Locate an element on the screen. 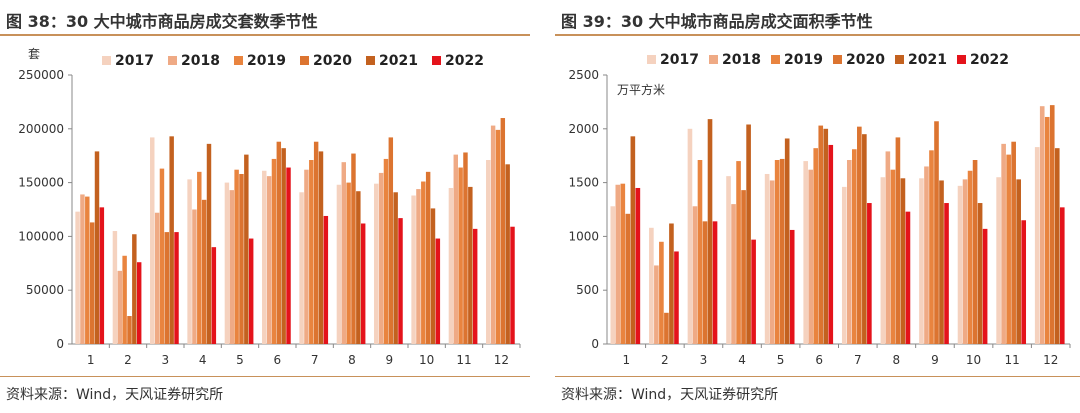  x-tick-label: 10 is located at coordinates (973, 360).